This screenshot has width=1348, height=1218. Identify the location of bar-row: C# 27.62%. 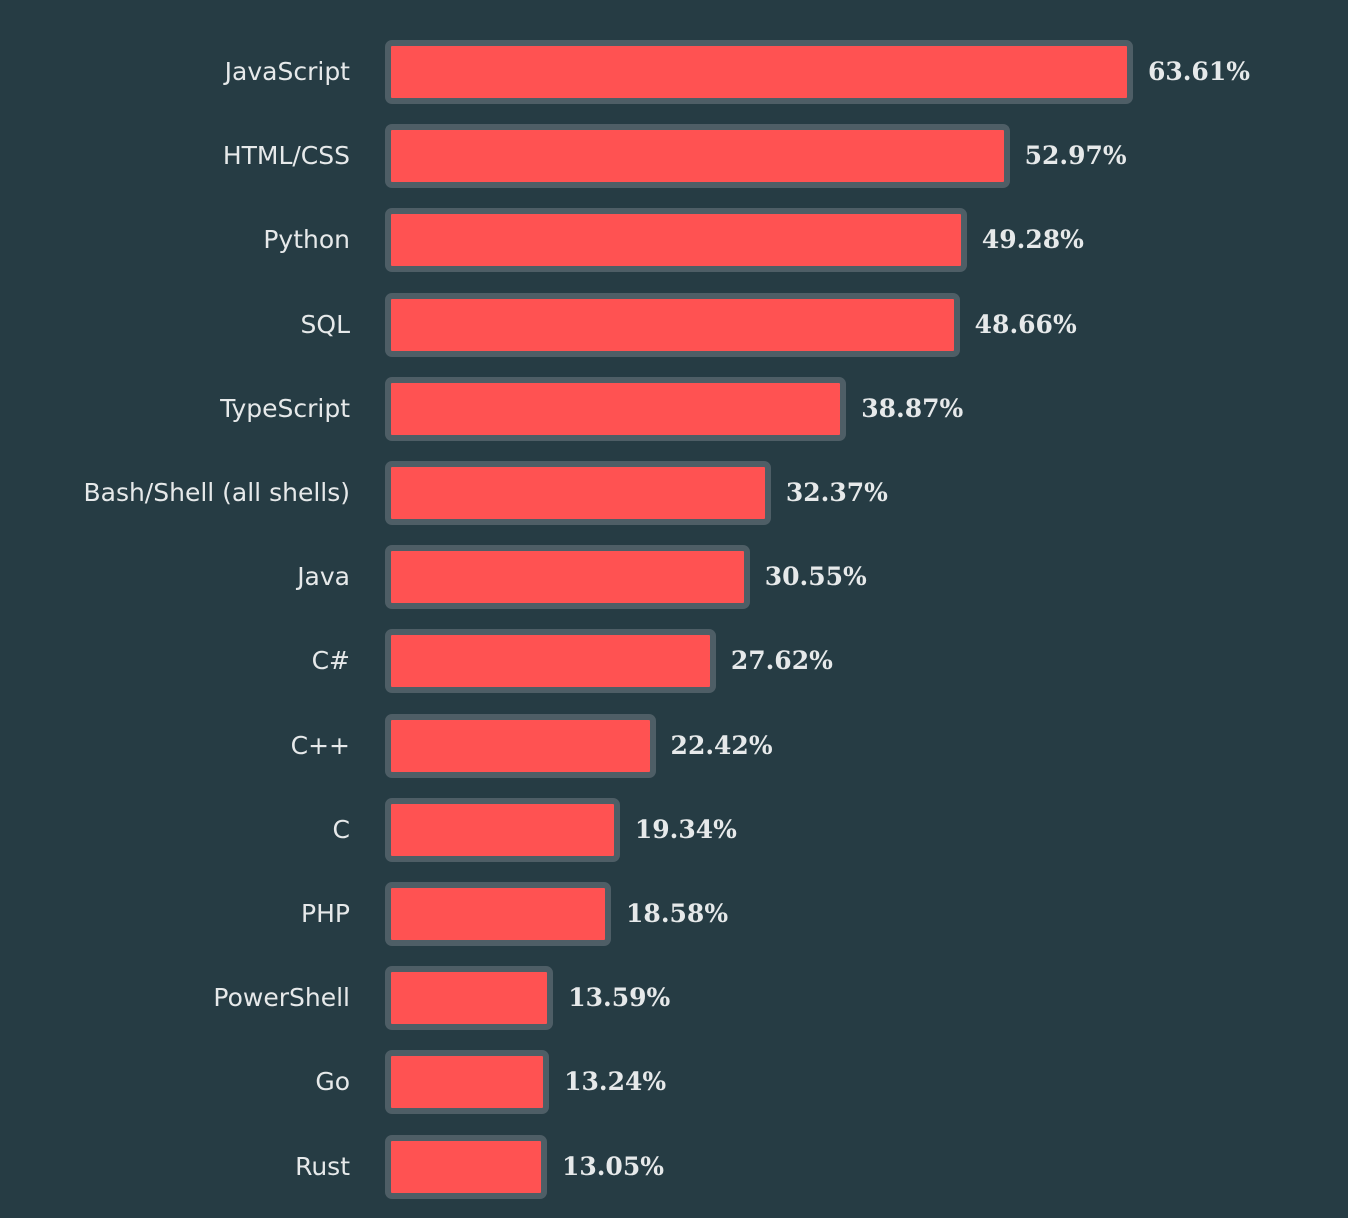
(674, 661).